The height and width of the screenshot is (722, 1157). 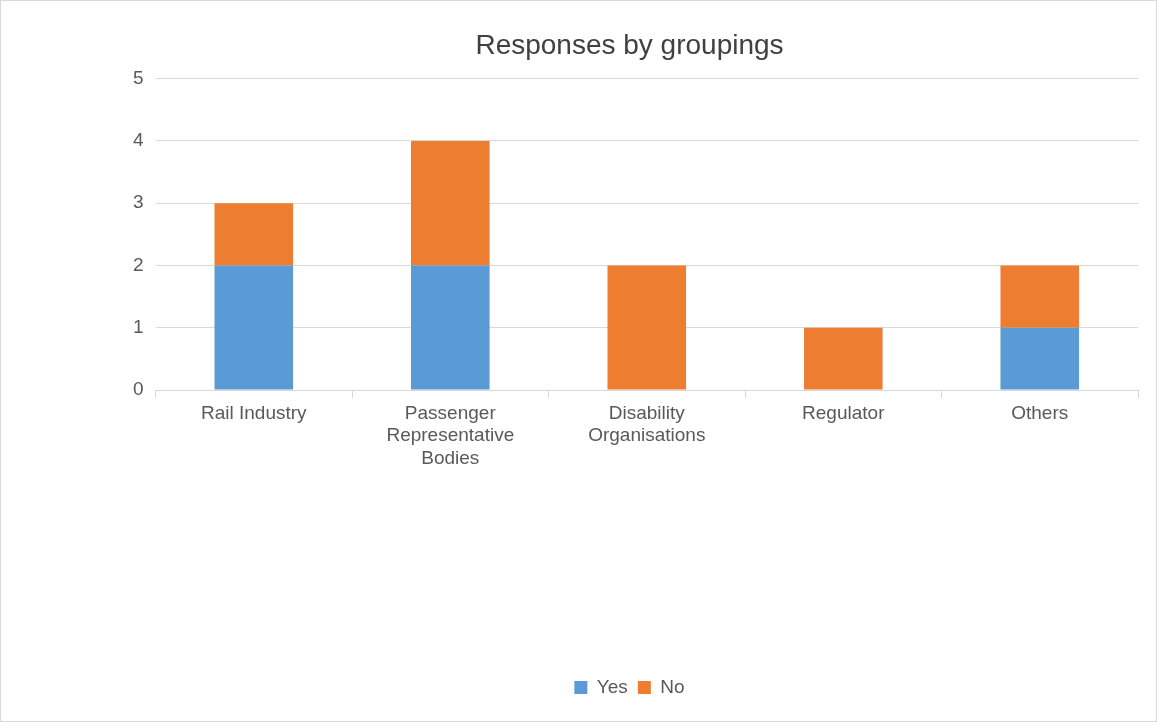 What do you see at coordinates (138, 389) in the screenshot?
I see `y-tick-label: 0` at bounding box center [138, 389].